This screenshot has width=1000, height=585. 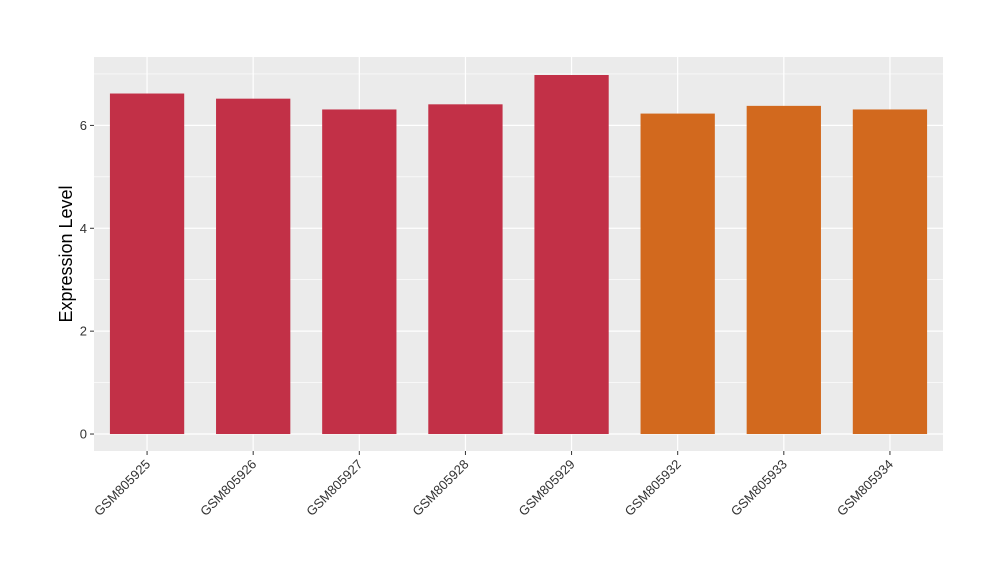 I want to click on y-tick-label: 2, so click(x=83, y=331).